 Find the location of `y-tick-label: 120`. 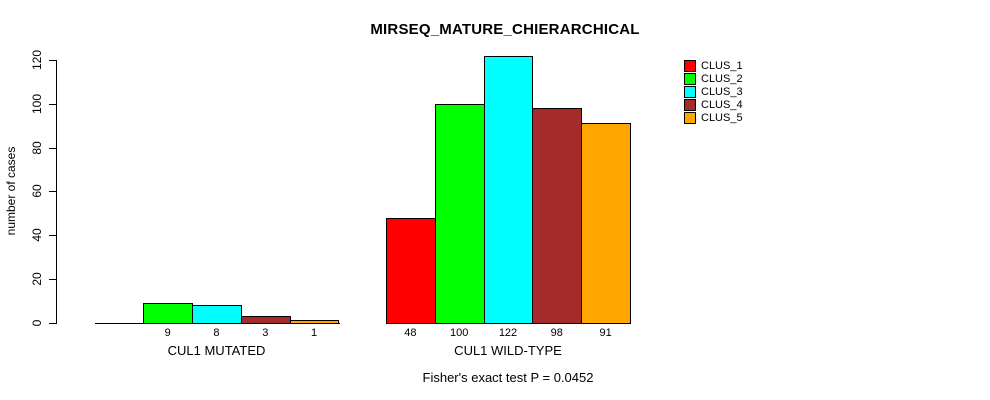

y-tick-label: 120 is located at coordinates (37, 60).